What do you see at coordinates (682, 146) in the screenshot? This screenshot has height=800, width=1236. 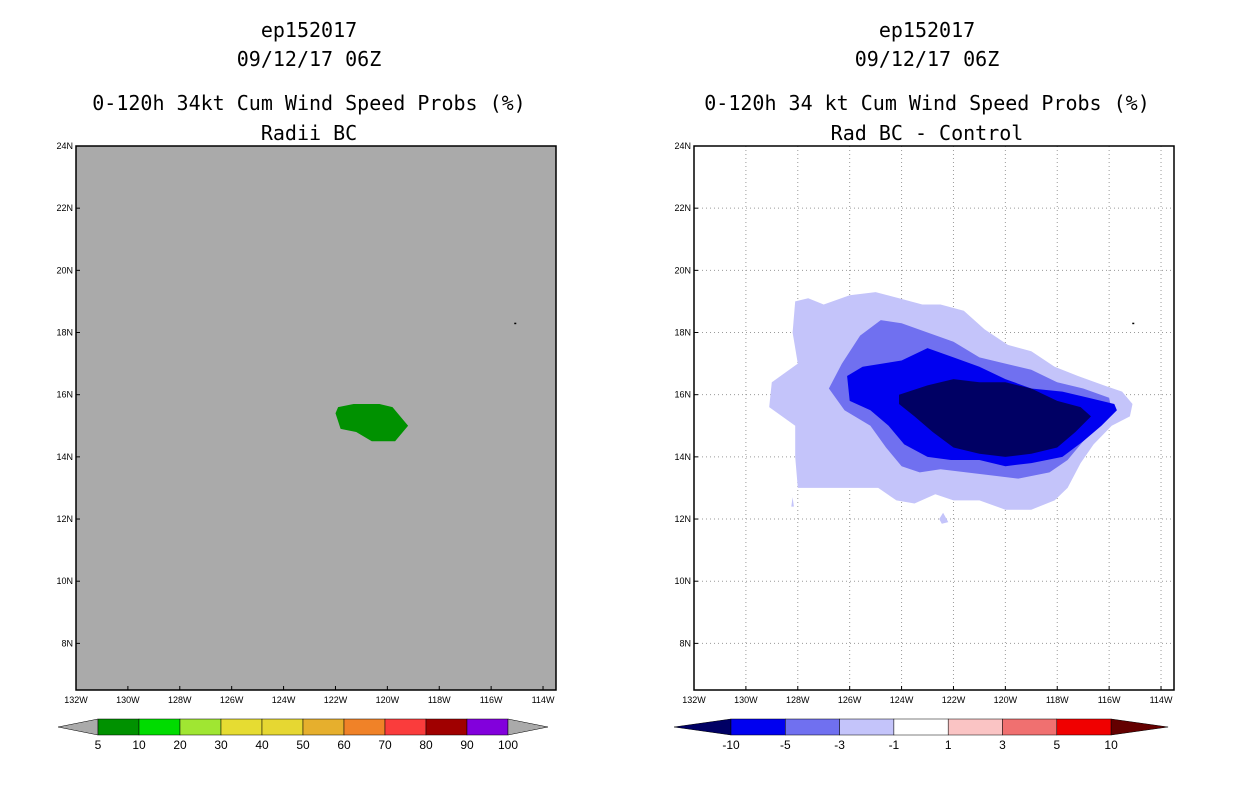 I see `right-ytick-label-24N: 24N` at bounding box center [682, 146].